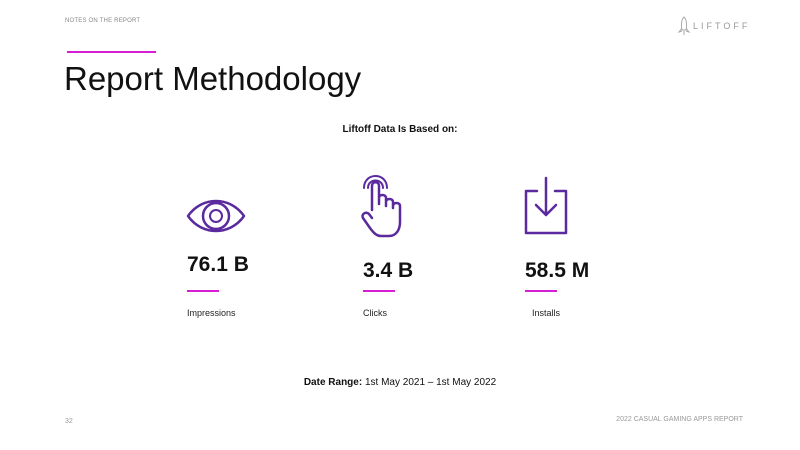  Describe the element at coordinates (381, 206) in the screenshot. I see `hand-icon` at that location.